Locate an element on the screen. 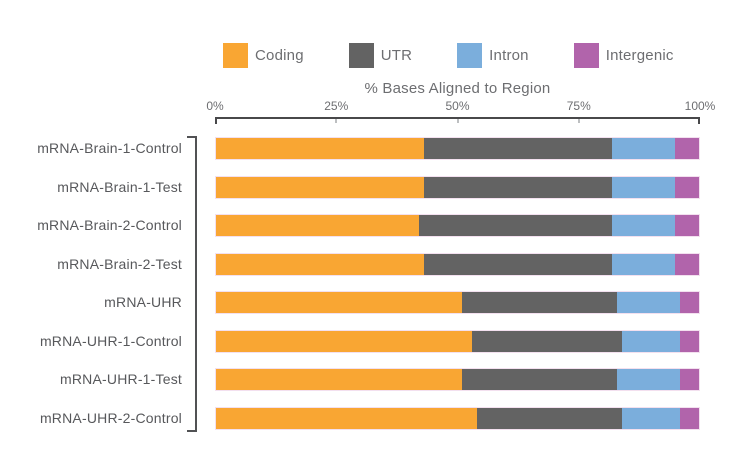 This screenshot has width=736, height=475. legend-label-utr: UTR is located at coordinates (396, 55).